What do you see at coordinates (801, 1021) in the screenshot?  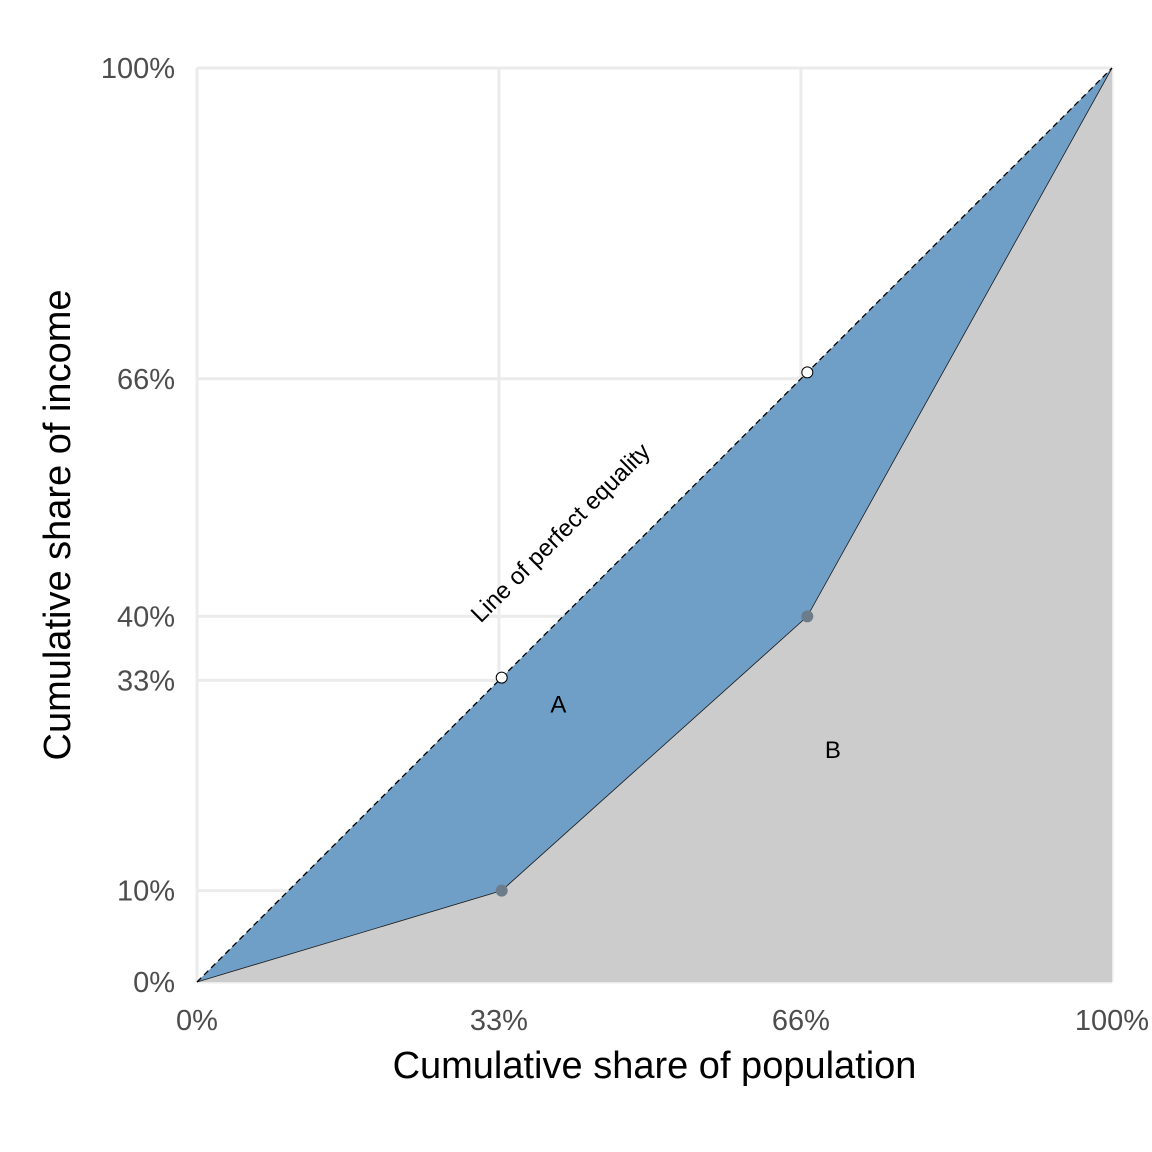 I see `x-tick-label: 66%` at bounding box center [801, 1021].